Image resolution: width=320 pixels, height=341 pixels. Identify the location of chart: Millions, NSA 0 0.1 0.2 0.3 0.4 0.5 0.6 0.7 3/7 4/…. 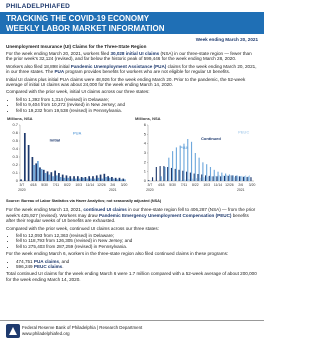
(67, 154).